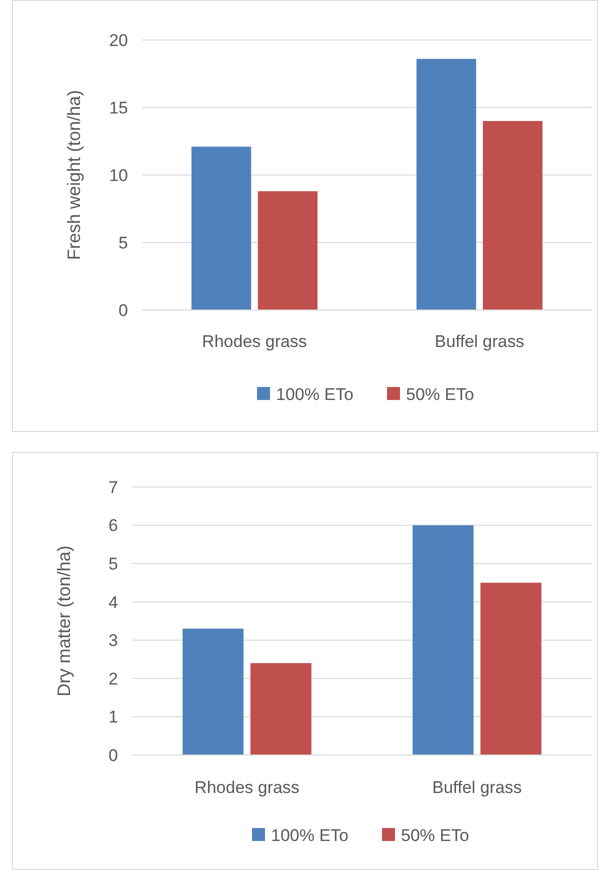 This screenshot has width=600, height=870. What do you see at coordinates (64, 621) in the screenshot?
I see `y-axis-title: Dry matter (ton/ha)` at bounding box center [64, 621].